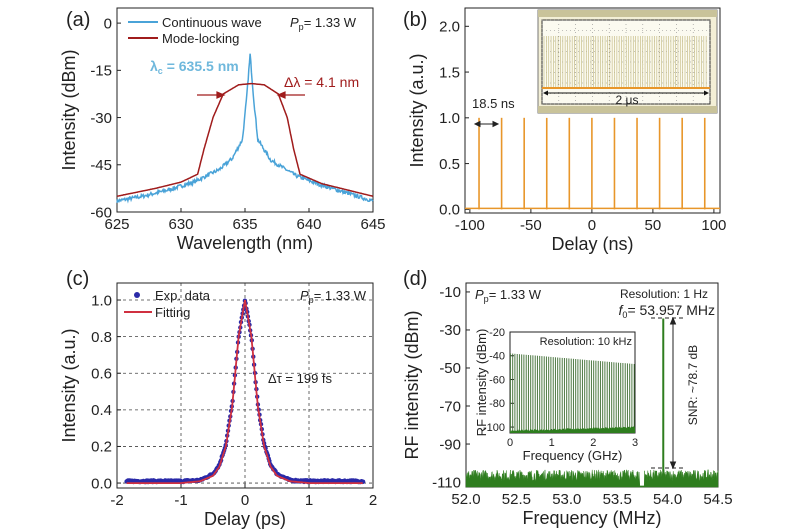  What do you see at coordinates (465, 499) in the screenshot?
I see `x-tick-label: 52.0` at bounding box center [465, 499].